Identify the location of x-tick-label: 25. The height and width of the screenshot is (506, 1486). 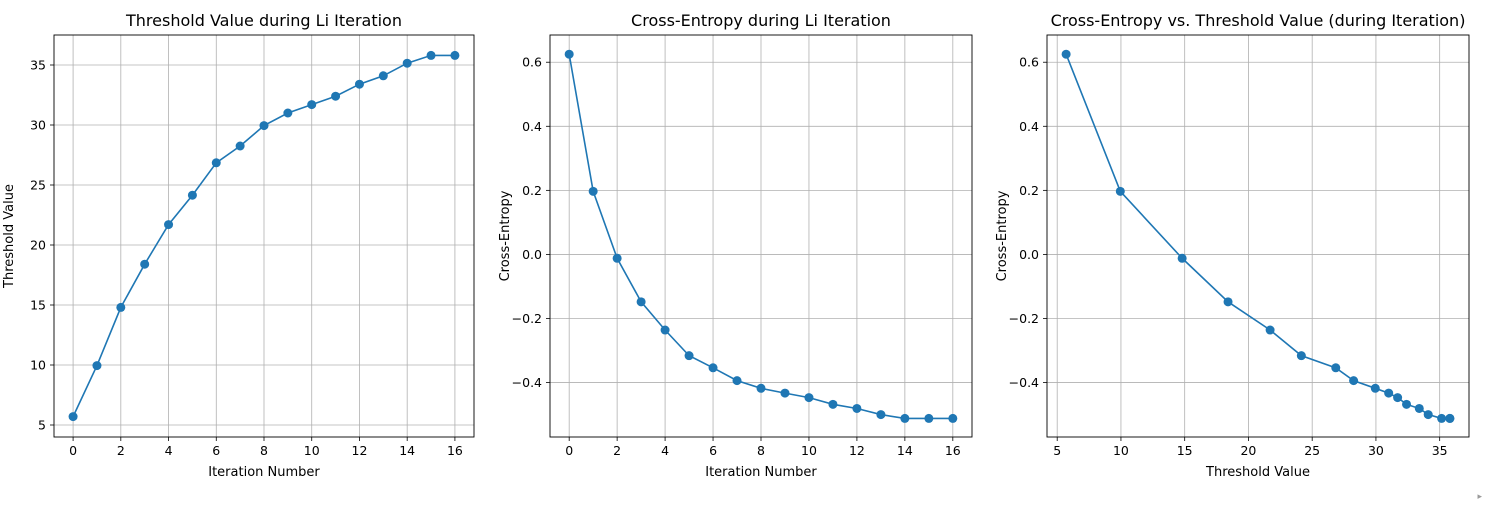
(1312, 450).